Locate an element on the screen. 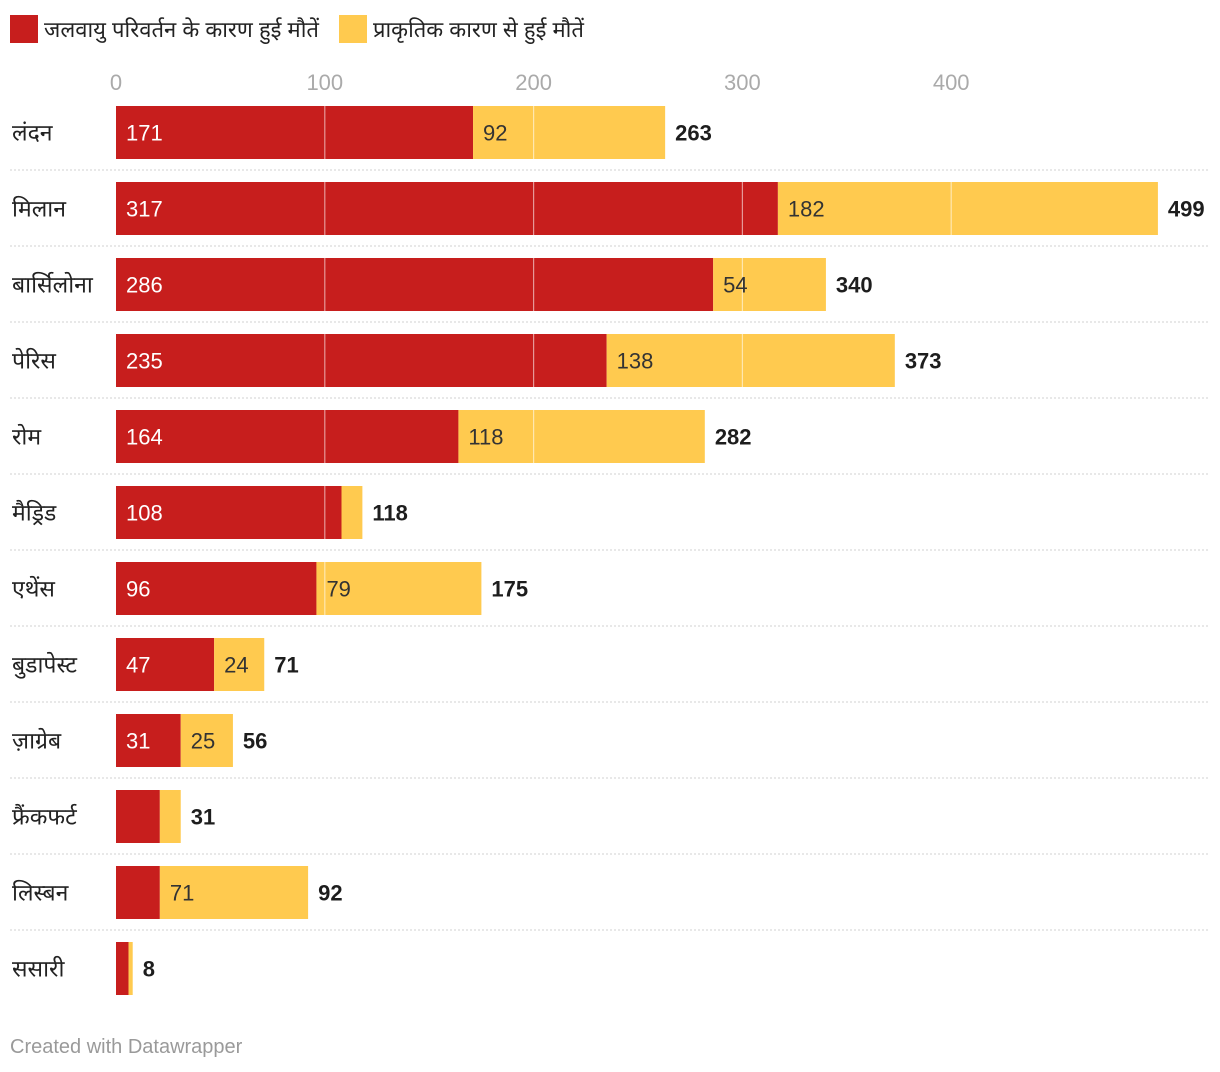 The width and height of the screenshot is (1220, 1072). value-label-climate: 96 is located at coordinates (138, 589).